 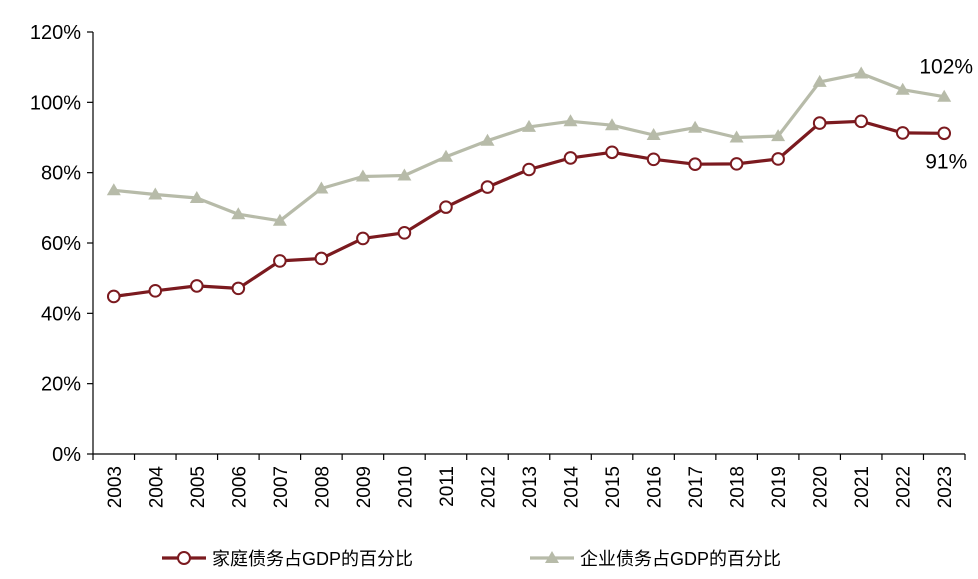 I want to click on x-tick-label: 2019, so click(x=779, y=487).